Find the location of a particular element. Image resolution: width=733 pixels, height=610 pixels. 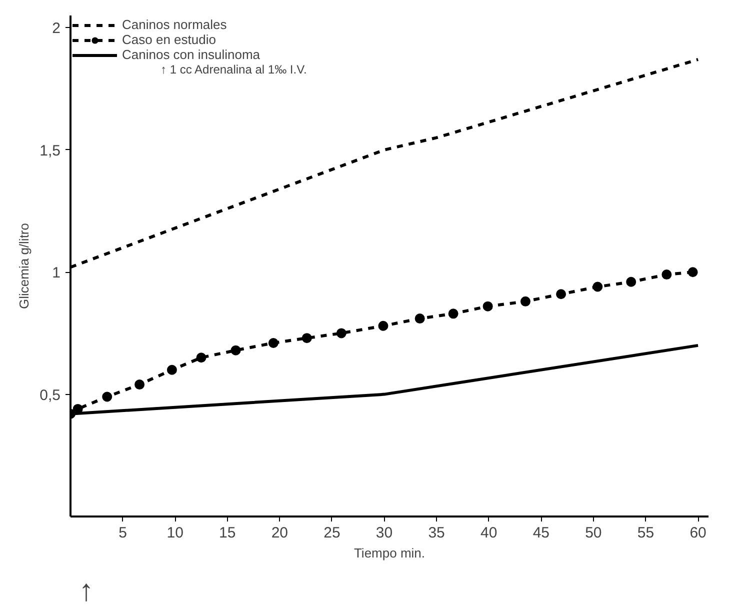

y-tick-label: 1 is located at coordinates (56, 273).